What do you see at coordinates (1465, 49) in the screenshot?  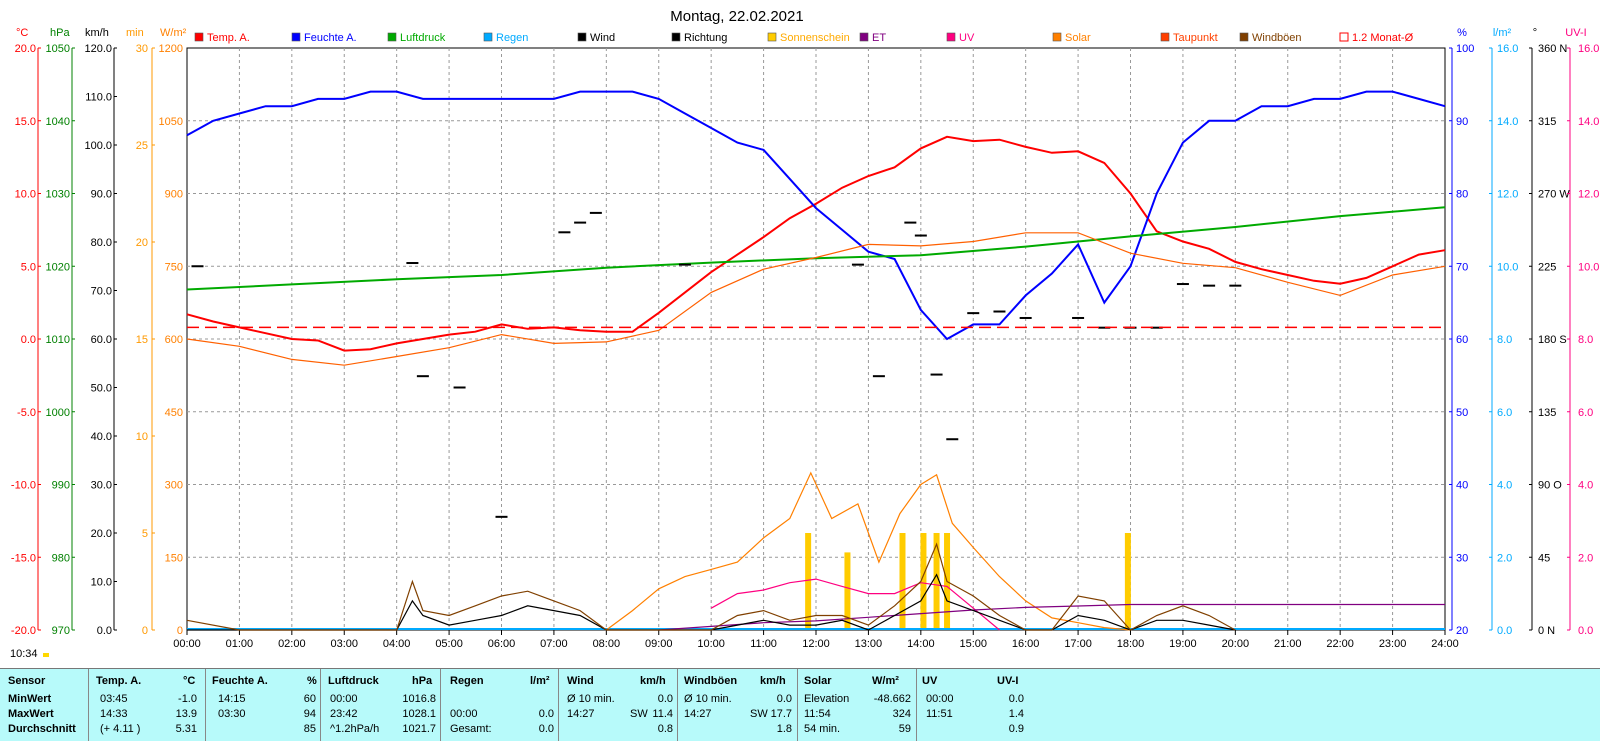 I see `right-axis-tick: 100` at bounding box center [1465, 49].